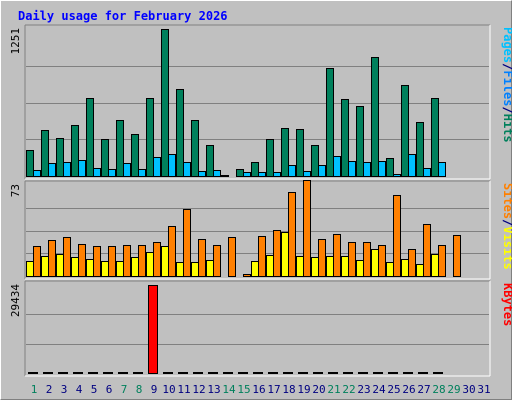 The height and width of the screenshot is (400, 512). I want to click on x-tick-label: 28, so click(438, 389).